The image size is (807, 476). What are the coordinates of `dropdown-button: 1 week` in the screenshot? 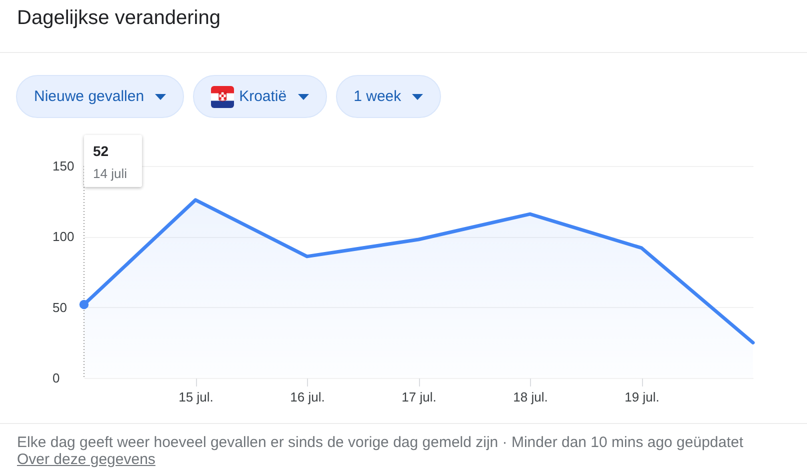 It's located at (389, 96).